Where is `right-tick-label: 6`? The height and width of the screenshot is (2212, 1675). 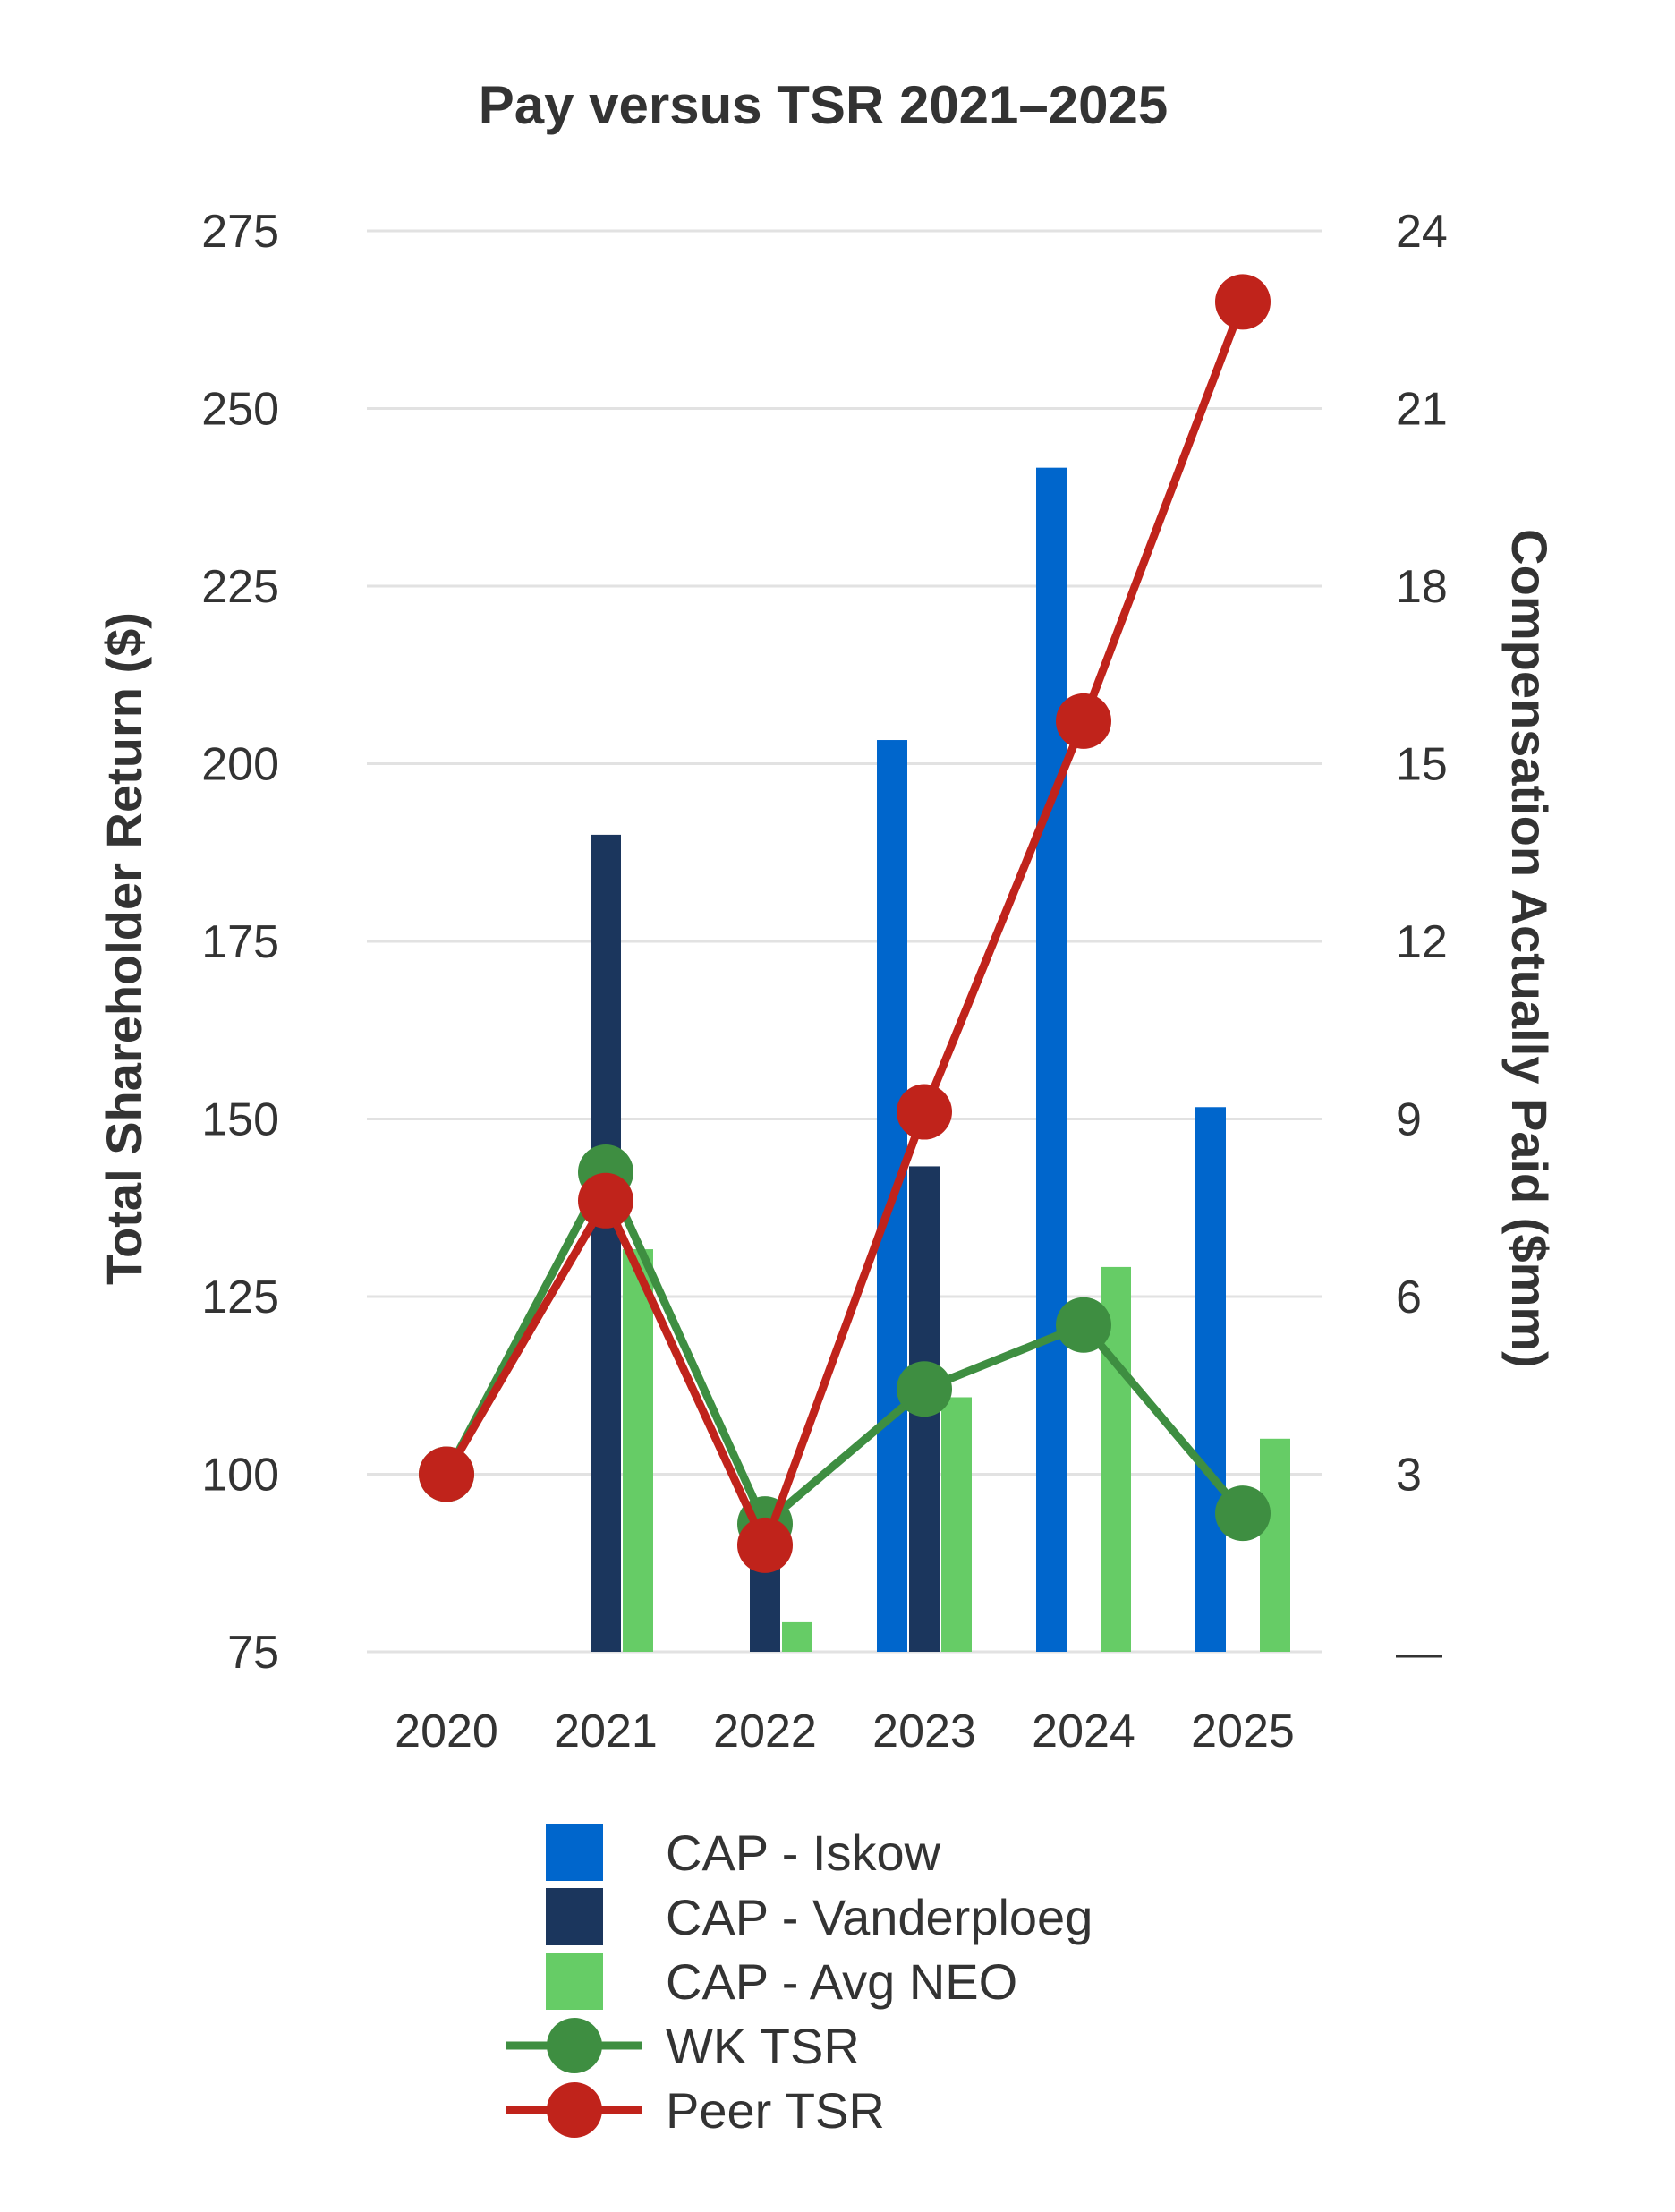
right-tick-label: 6 is located at coordinates (1409, 1297).